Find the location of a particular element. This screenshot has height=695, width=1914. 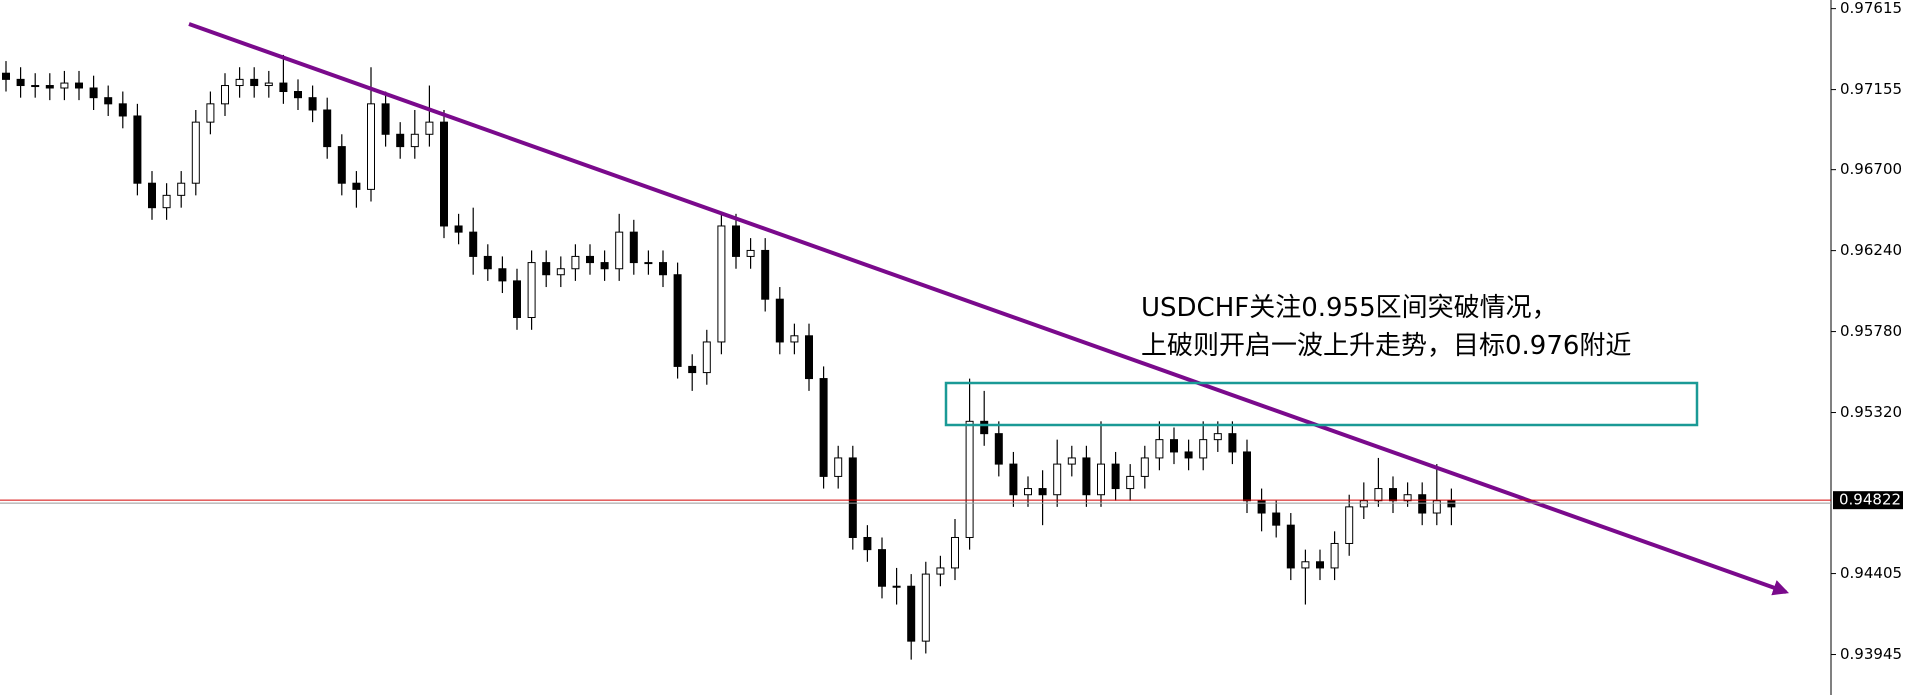

annotation: 上破则开启一波上升走势，目标0.976附近 is located at coordinates (1386, 346).